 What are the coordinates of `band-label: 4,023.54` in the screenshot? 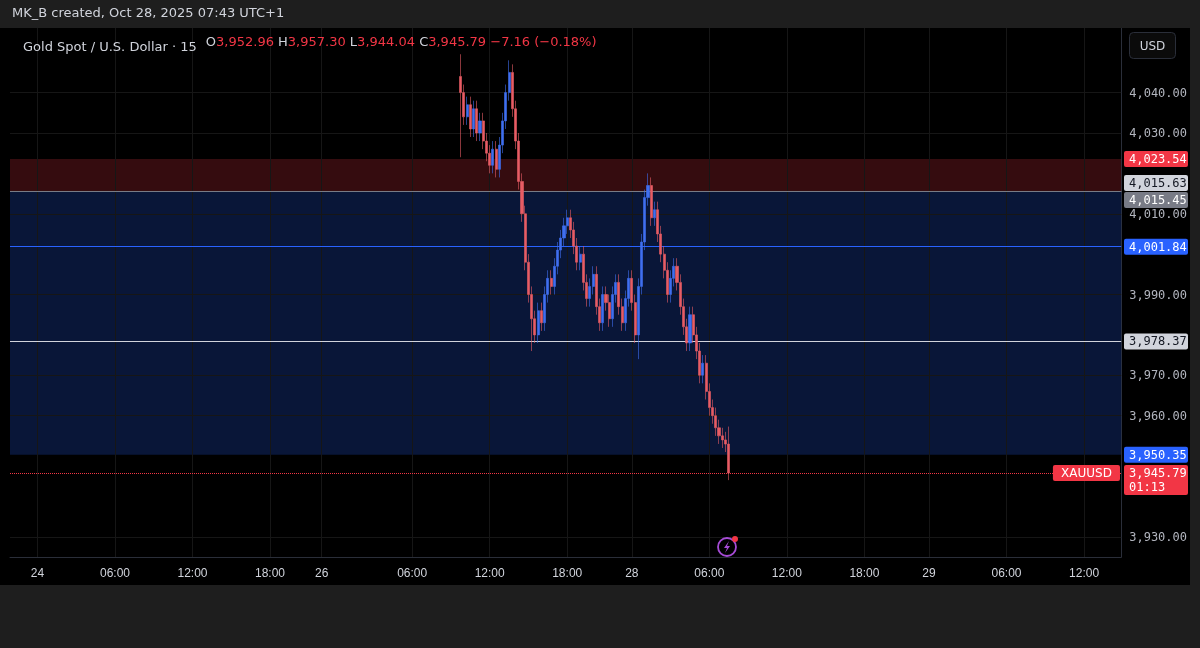 It's located at (1158, 159).